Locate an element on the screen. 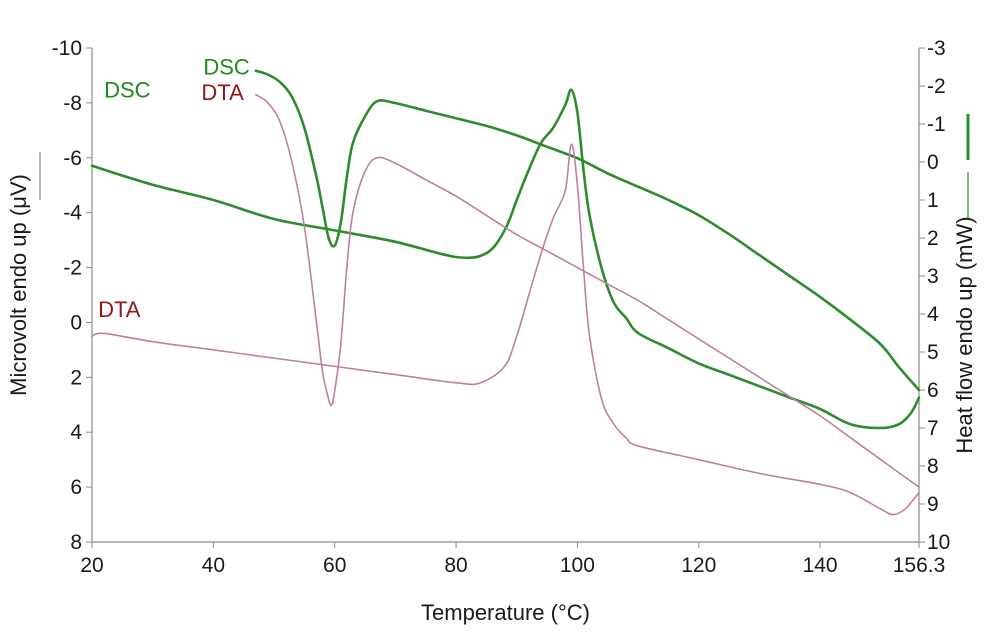 The height and width of the screenshot is (640, 999). y-right-tick-label: -2 is located at coordinates (936, 86).